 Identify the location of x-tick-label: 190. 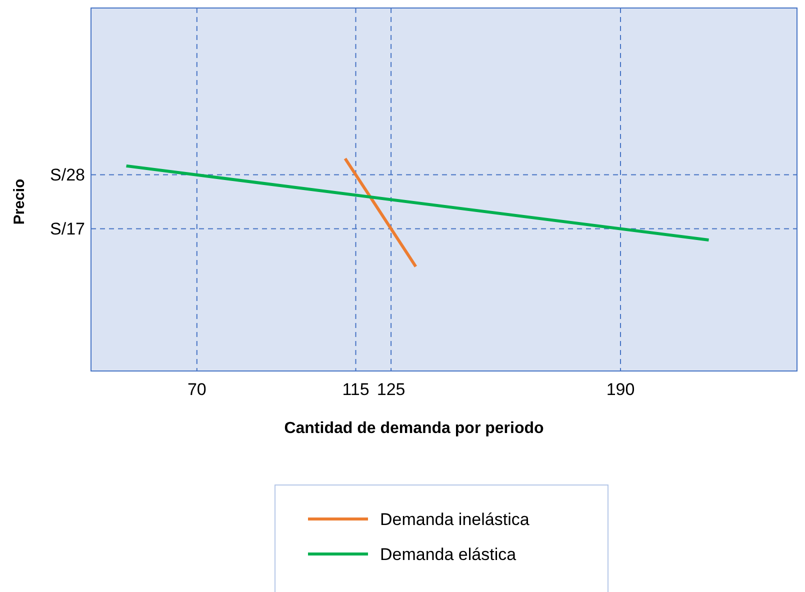
(620, 389).